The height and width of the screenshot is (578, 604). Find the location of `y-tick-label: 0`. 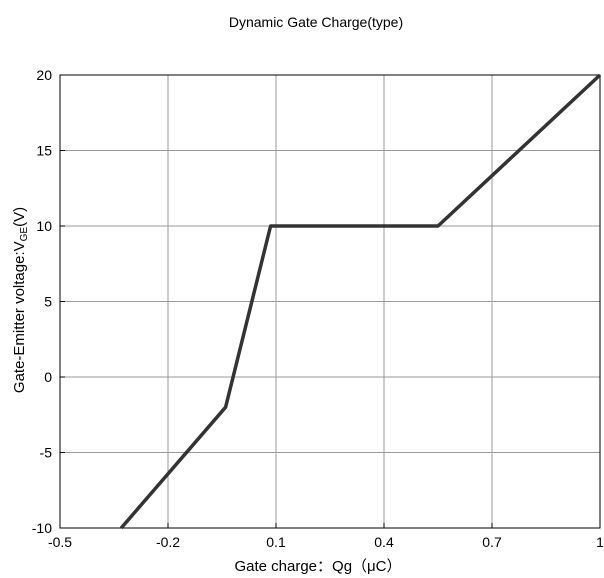

y-tick-label: 0 is located at coordinates (48, 377).